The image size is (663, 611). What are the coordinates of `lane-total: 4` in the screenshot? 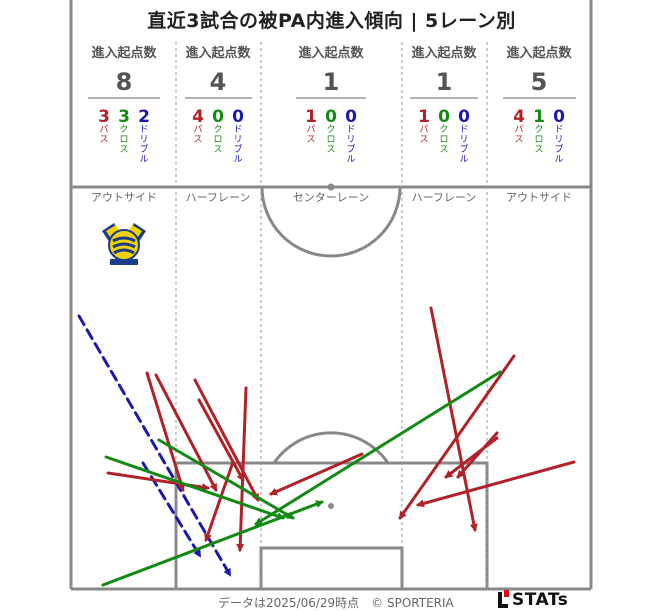 It's located at (218, 82).